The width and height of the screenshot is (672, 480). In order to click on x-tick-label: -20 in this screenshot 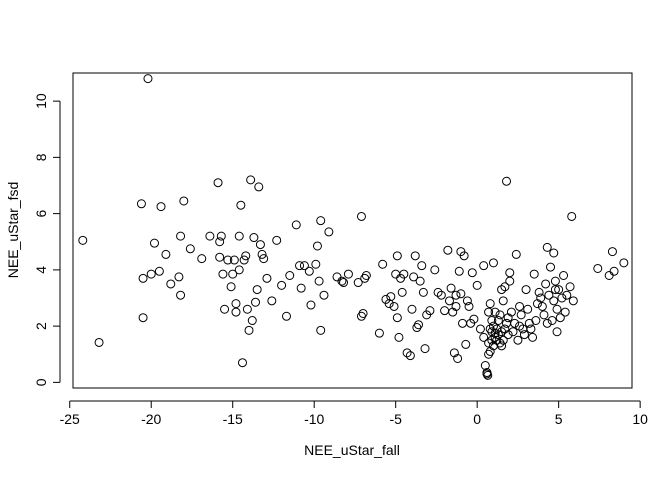, I will do `click(151, 419)`.